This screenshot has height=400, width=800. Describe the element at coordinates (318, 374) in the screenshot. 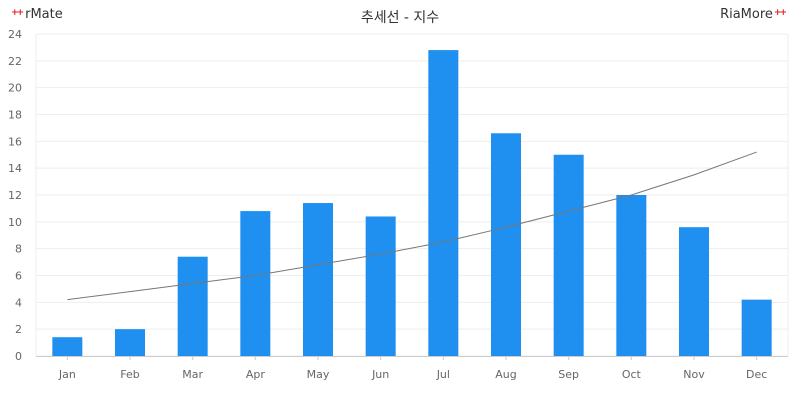

I see `x-tick-label: May` at that location.